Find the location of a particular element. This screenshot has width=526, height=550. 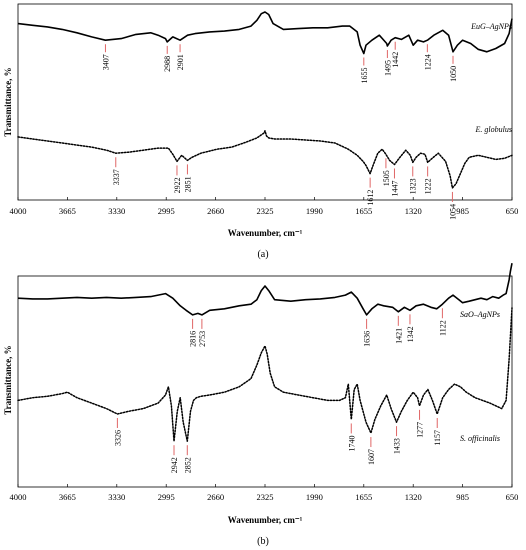

peak-label: 1157 is located at coordinates (437, 438).